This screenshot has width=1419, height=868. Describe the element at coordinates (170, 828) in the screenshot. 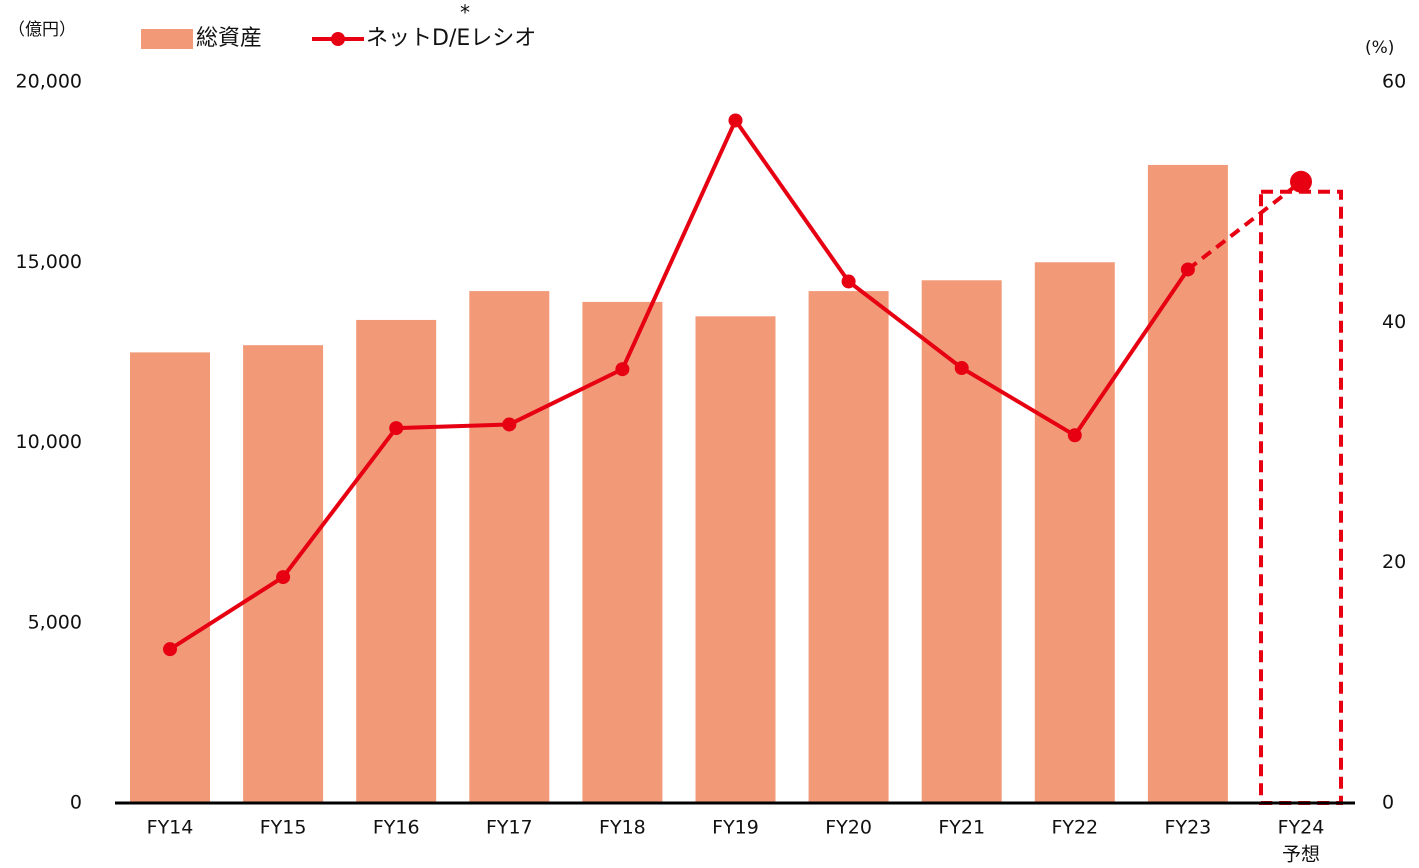

I see `x-tick-label: FY14` at that location.